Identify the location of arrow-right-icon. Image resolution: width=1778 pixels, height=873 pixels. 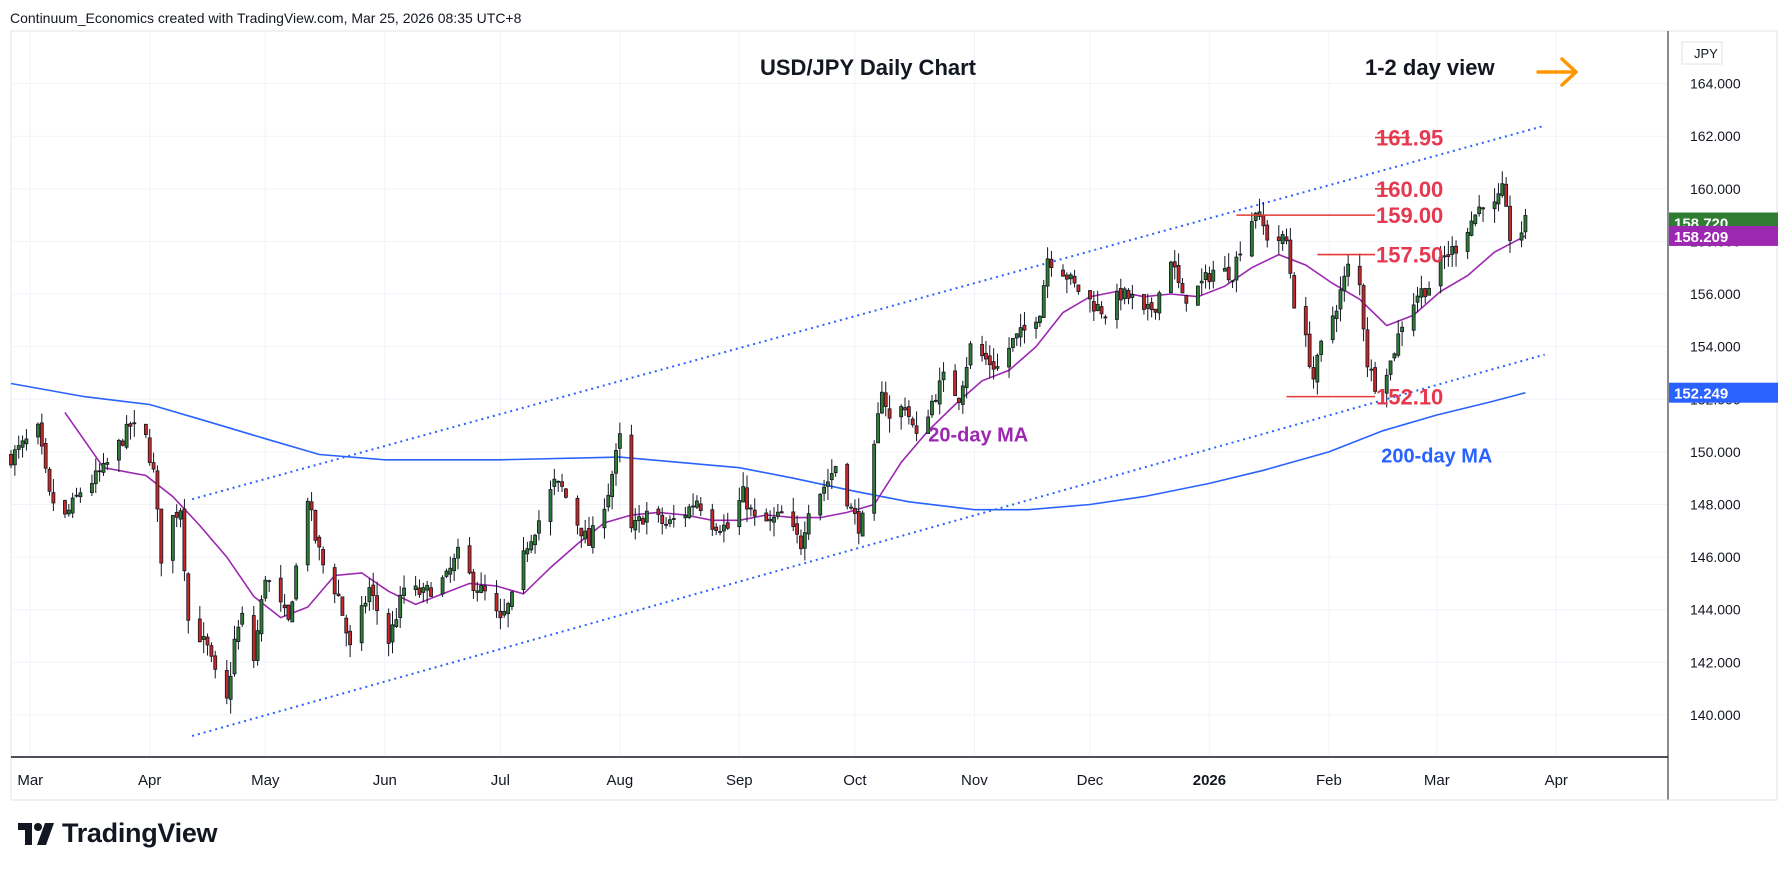
(1557, 72).